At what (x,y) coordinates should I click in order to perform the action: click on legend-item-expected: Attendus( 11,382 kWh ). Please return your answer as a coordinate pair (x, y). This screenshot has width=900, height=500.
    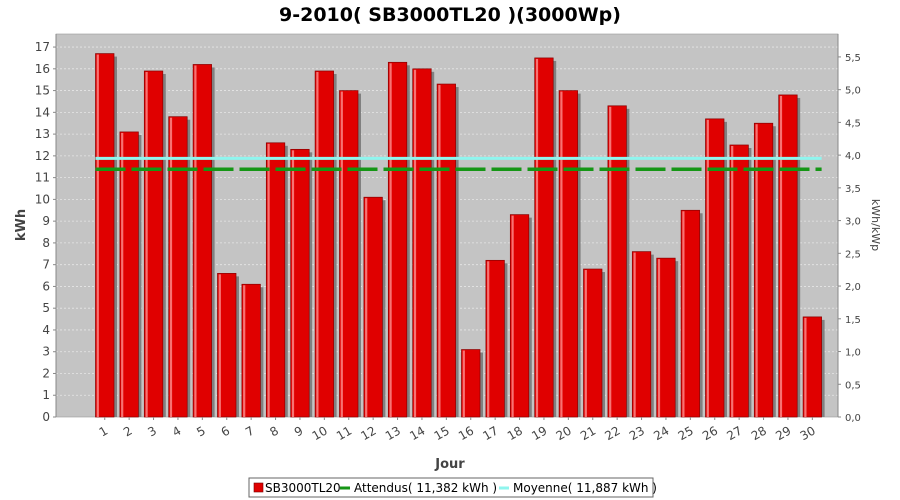
    Looking at the image, I should click on (425, 488).